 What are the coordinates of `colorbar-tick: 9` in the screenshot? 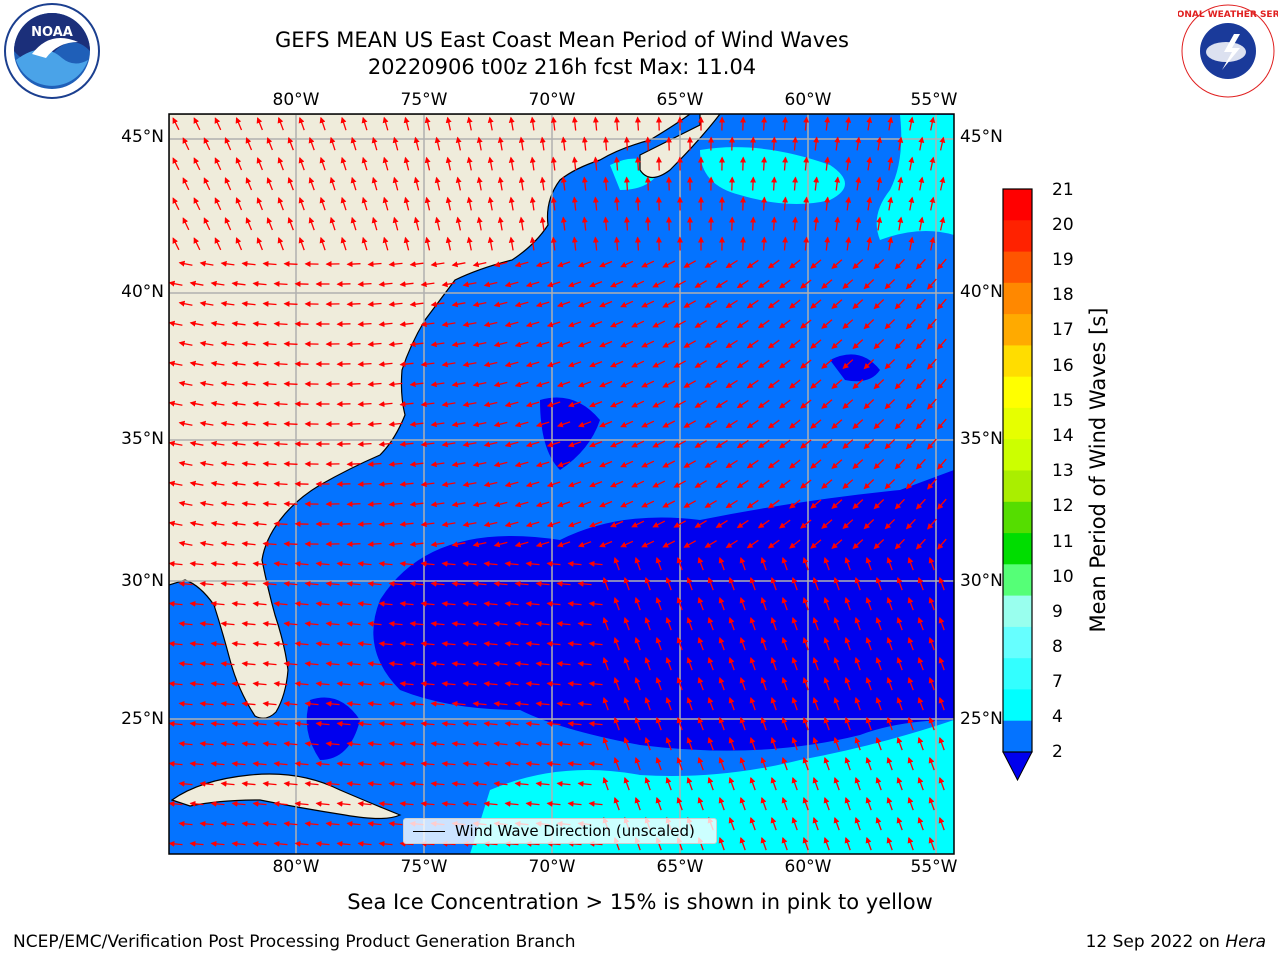 It's located at (1057, 612).